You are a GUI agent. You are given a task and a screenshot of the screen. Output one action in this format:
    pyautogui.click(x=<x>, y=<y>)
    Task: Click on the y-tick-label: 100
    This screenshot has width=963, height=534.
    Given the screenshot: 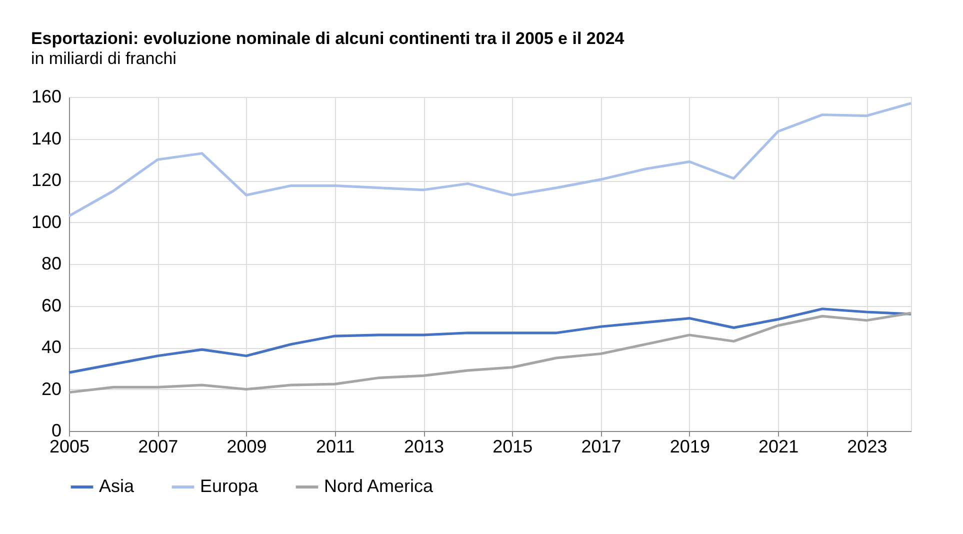 What is the action you would take?
    pyautogui.click(x=46, y=222)
    